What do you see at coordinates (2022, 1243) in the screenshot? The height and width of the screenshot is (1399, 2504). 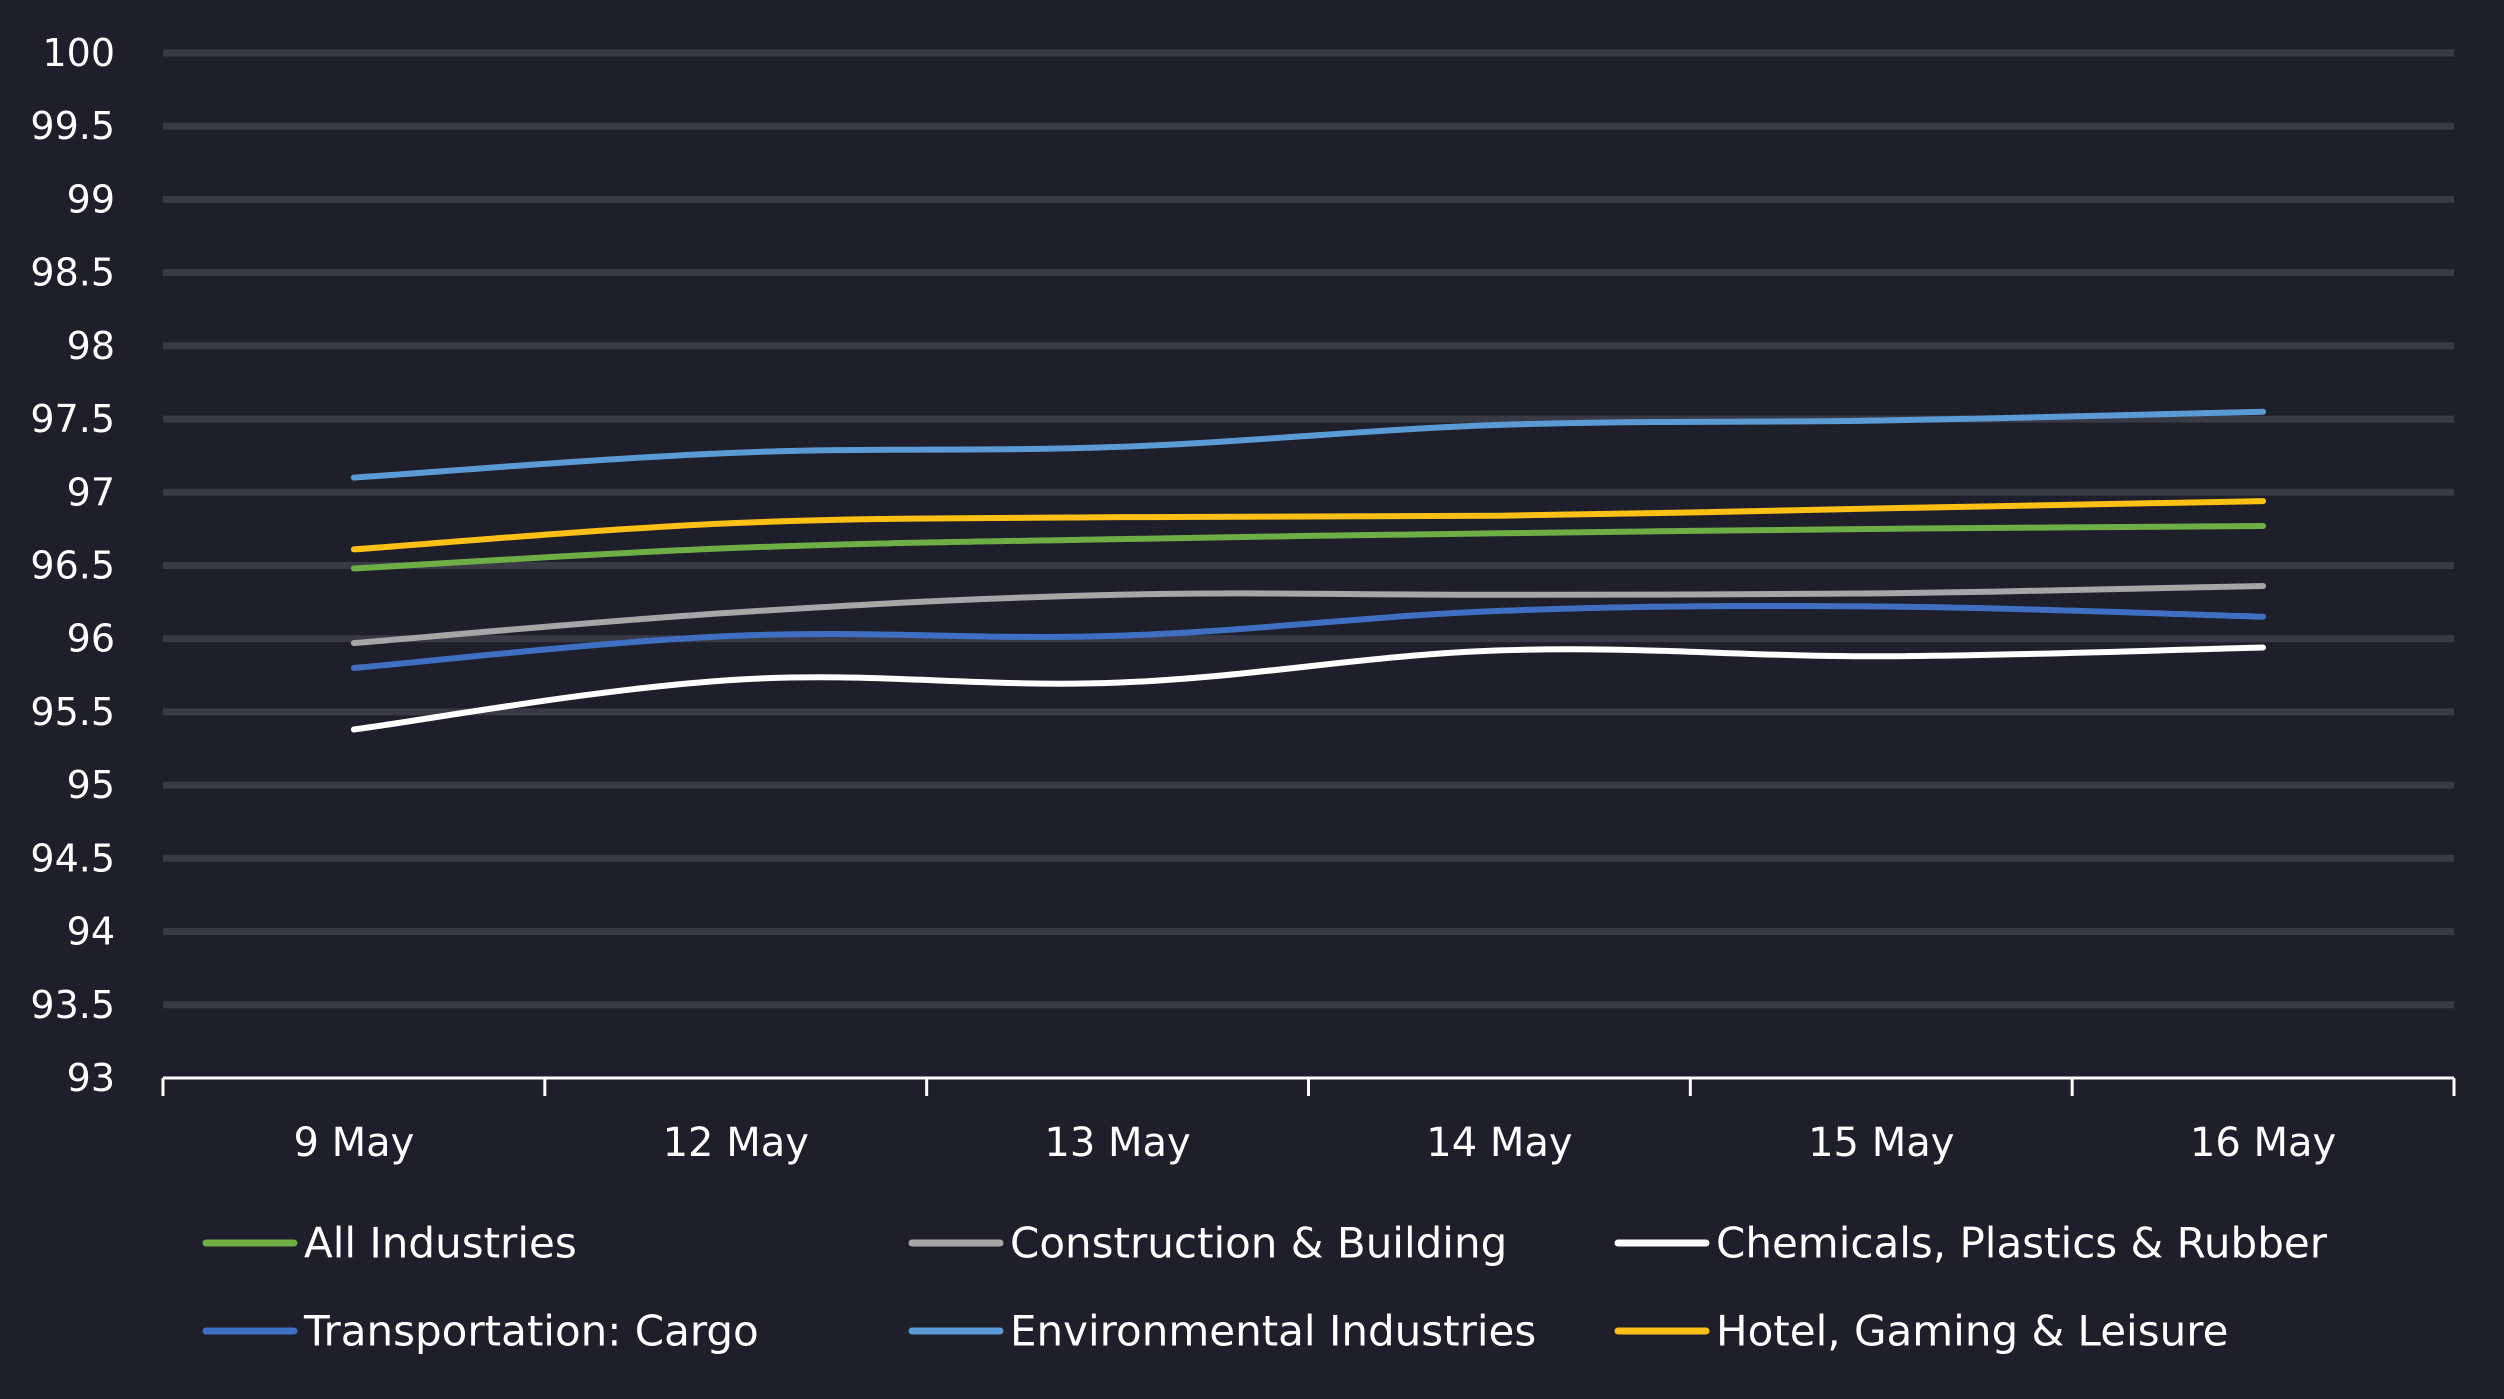 I see `legend-label: Chemicals, Plastics & Rubber` at bounding box center [2022, 1243].